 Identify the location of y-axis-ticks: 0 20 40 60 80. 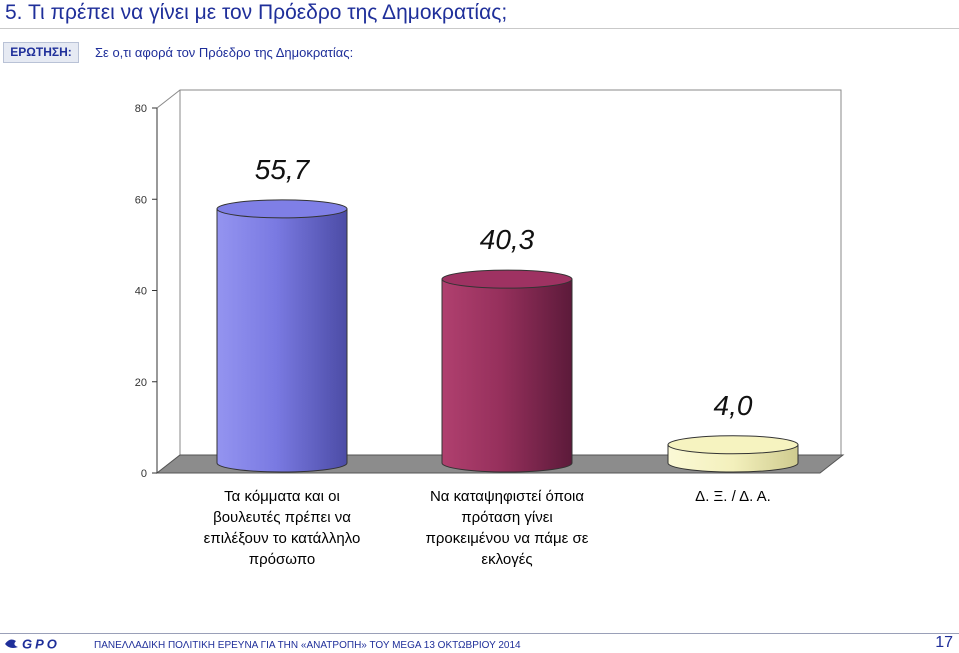
(146, 291).